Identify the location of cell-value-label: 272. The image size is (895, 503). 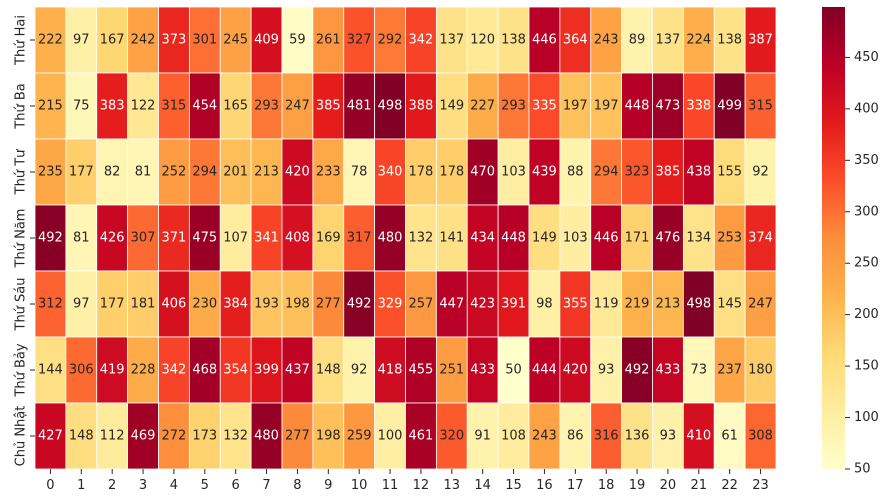
(174, 436).